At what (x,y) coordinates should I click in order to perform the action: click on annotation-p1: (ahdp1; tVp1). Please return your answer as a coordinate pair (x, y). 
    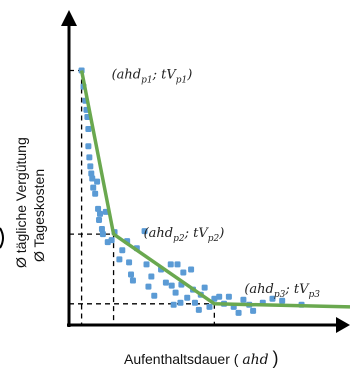
    Looking at the image, I should click on (152, 76).